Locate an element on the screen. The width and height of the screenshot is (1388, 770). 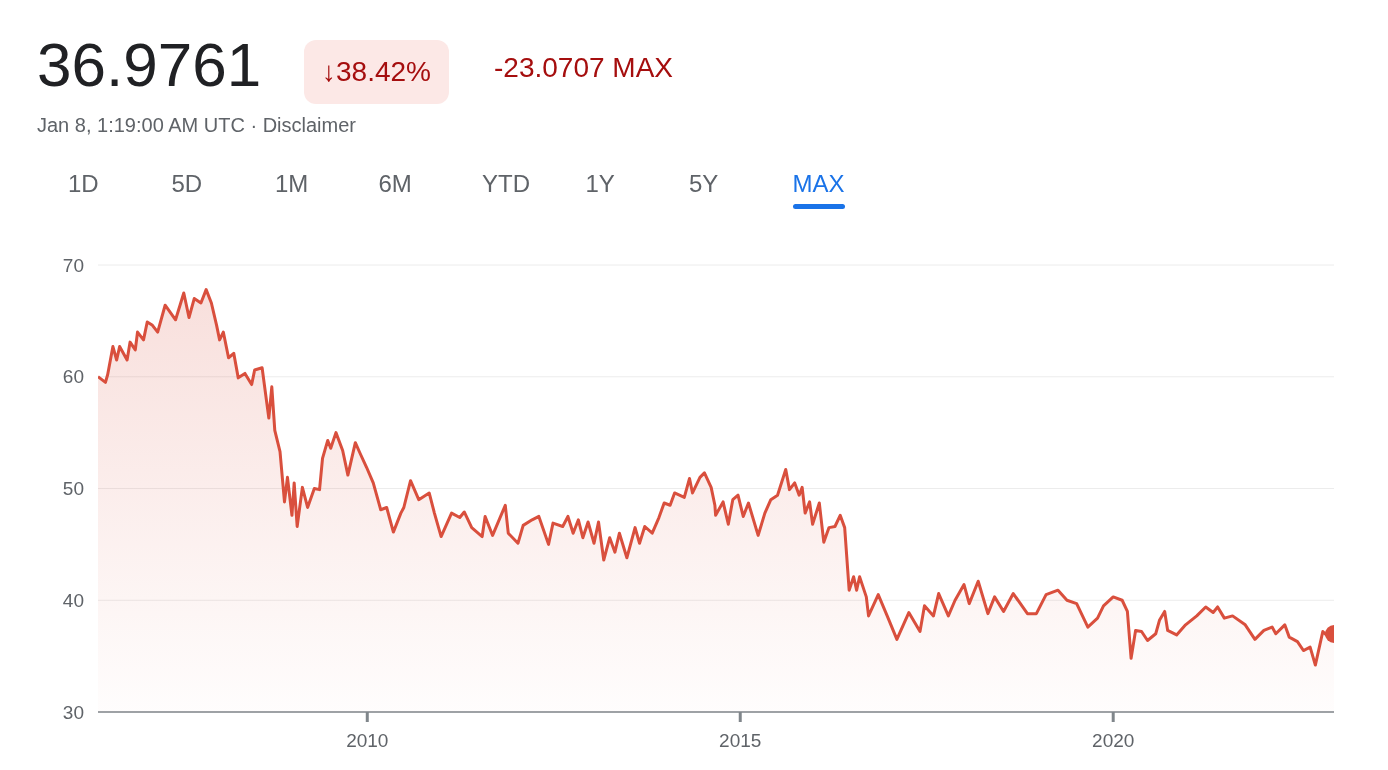
text: 1Y is located at coordinates (600, 184).